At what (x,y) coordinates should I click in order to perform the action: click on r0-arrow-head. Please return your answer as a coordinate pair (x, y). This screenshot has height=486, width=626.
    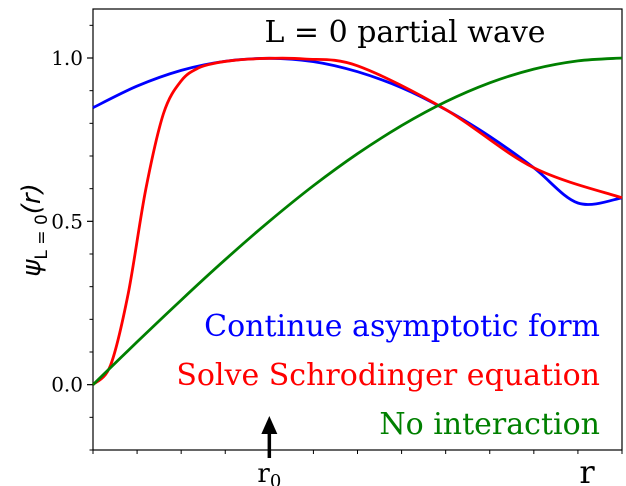
    Looking at the image, I should click on (269, 425).